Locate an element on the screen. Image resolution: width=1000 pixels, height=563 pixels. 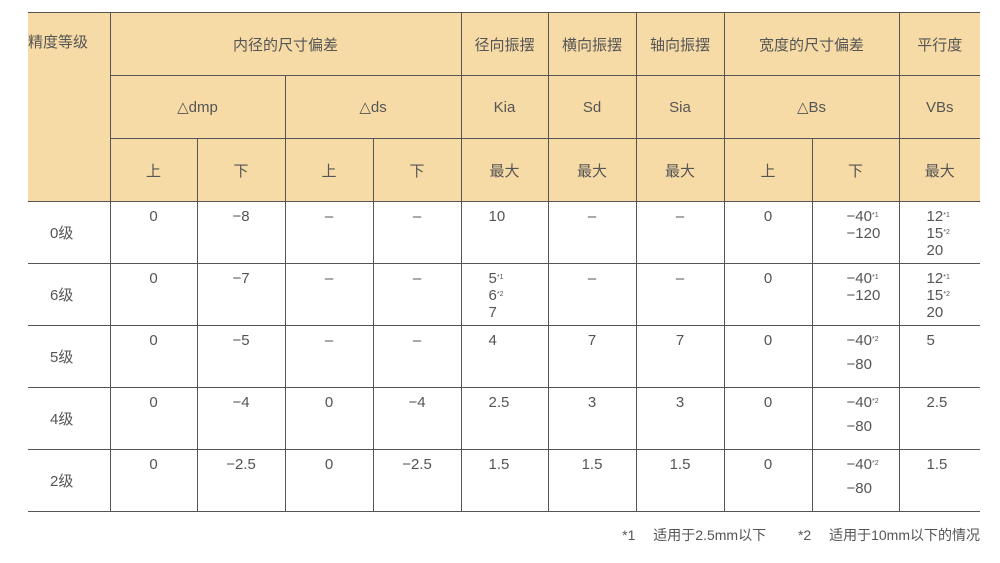
table-row: 4级 0 −4 0 −4 2.5 3 3 0 −40*2 −80 2.5 is located at coordinates (504, 418).